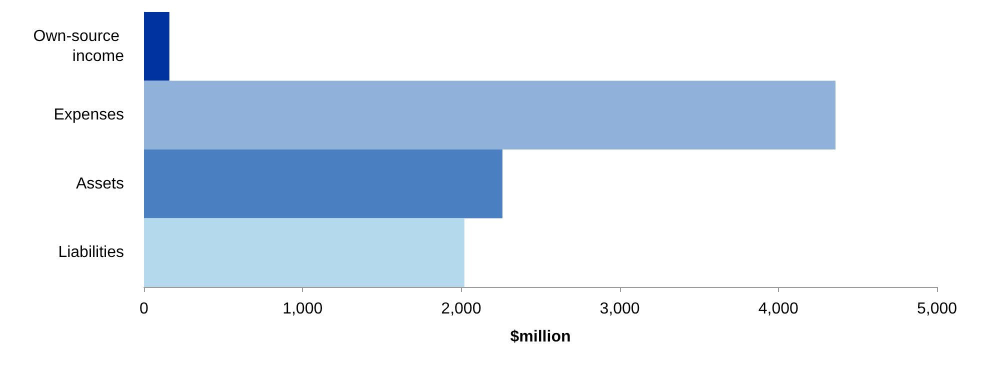 Image resolution: width=985 pixels, height=376 pixels. What do you see at coordinates (144, 309) in the screenshot?
I see `x-tick-label: 0` at bounding box center [144, 309].